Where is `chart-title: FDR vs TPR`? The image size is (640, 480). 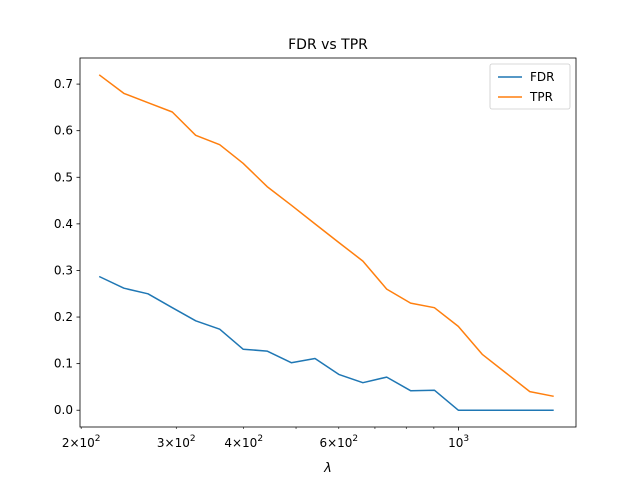
chart-title: FDR vs TPR is located at coordinates (328, 45).